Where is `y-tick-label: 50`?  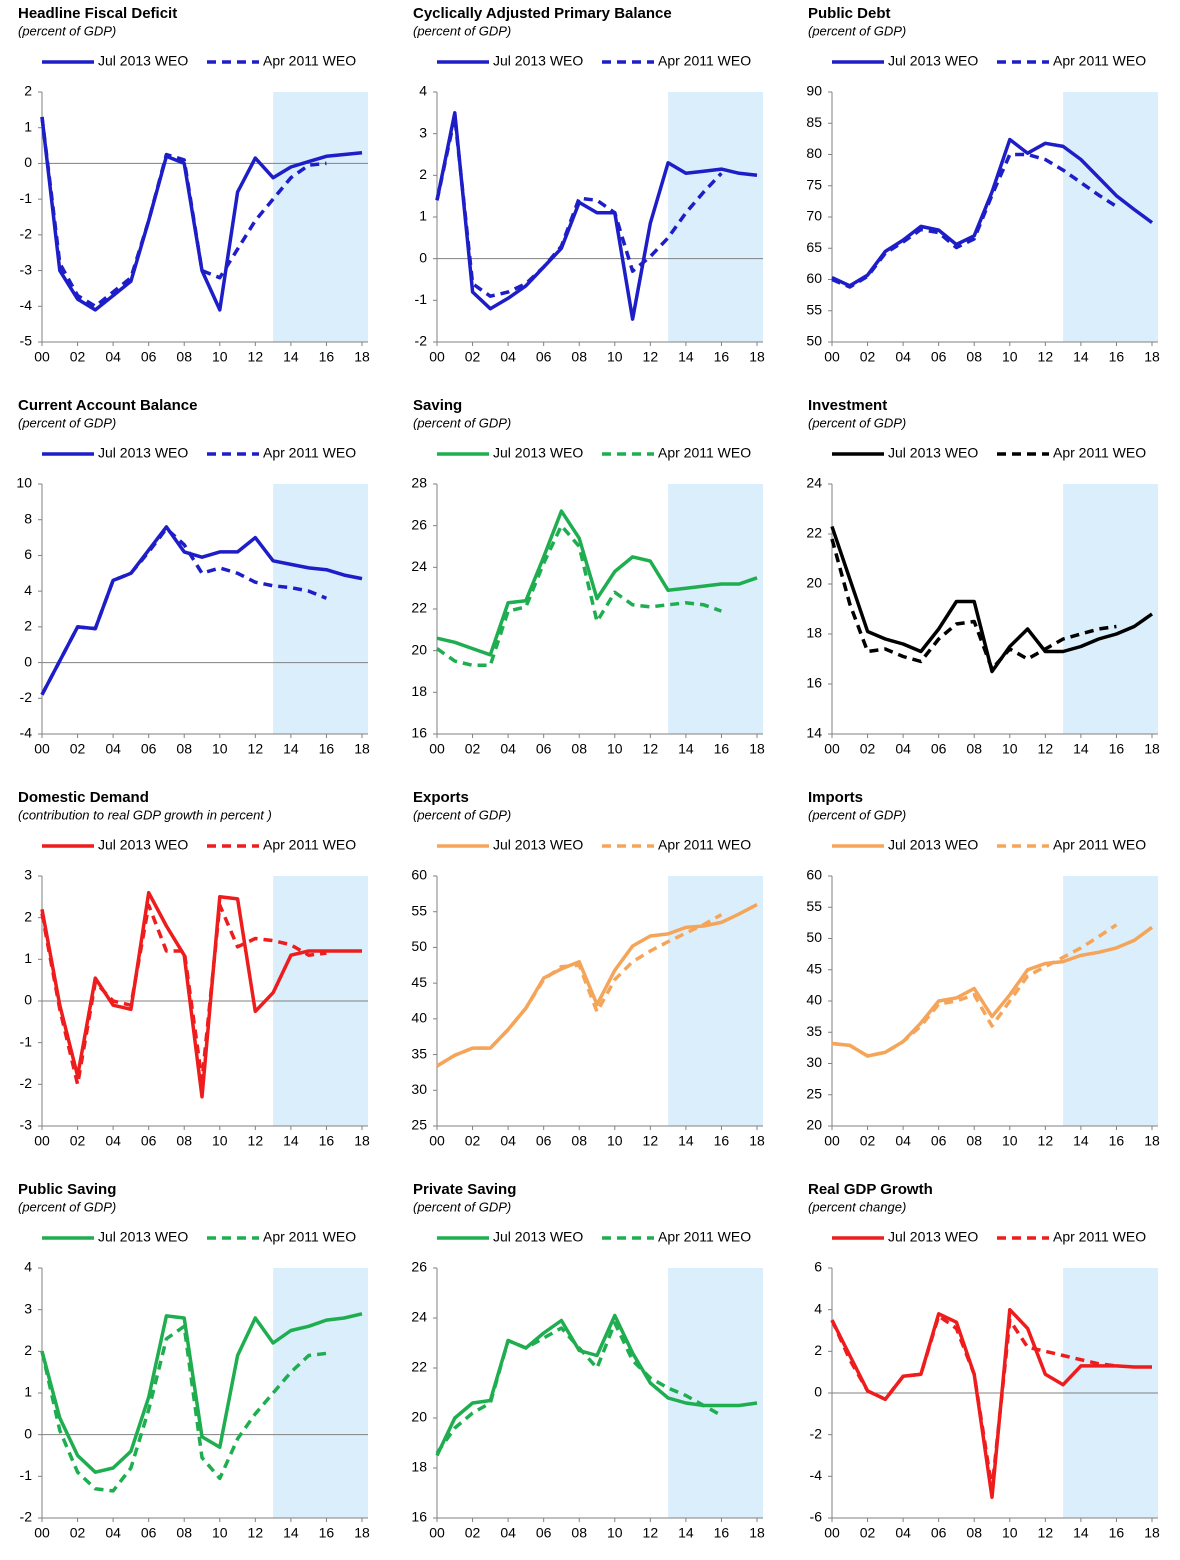 y-tick-label: 50 is located at coordinates (419, 946).